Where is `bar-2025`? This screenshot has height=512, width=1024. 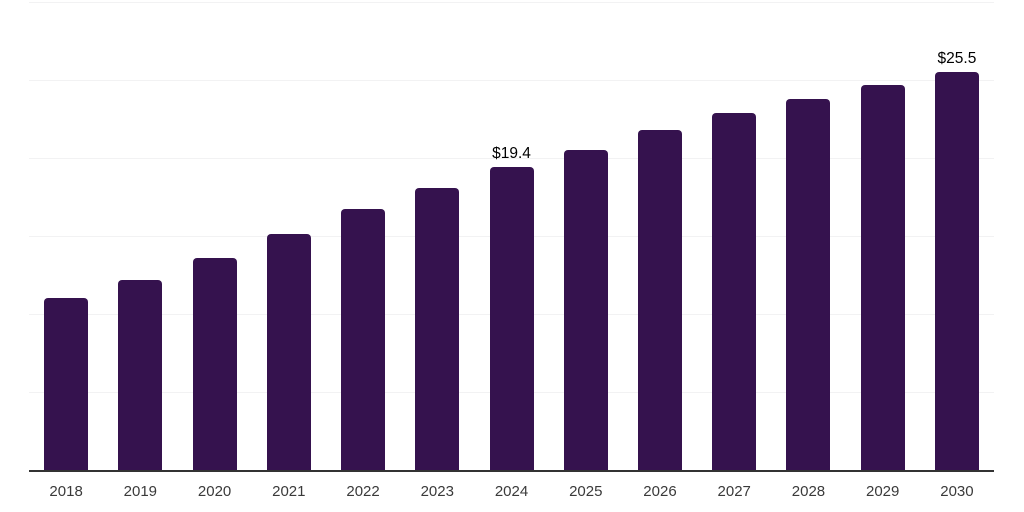 bar-2025 is located at coordinates (585, 310).